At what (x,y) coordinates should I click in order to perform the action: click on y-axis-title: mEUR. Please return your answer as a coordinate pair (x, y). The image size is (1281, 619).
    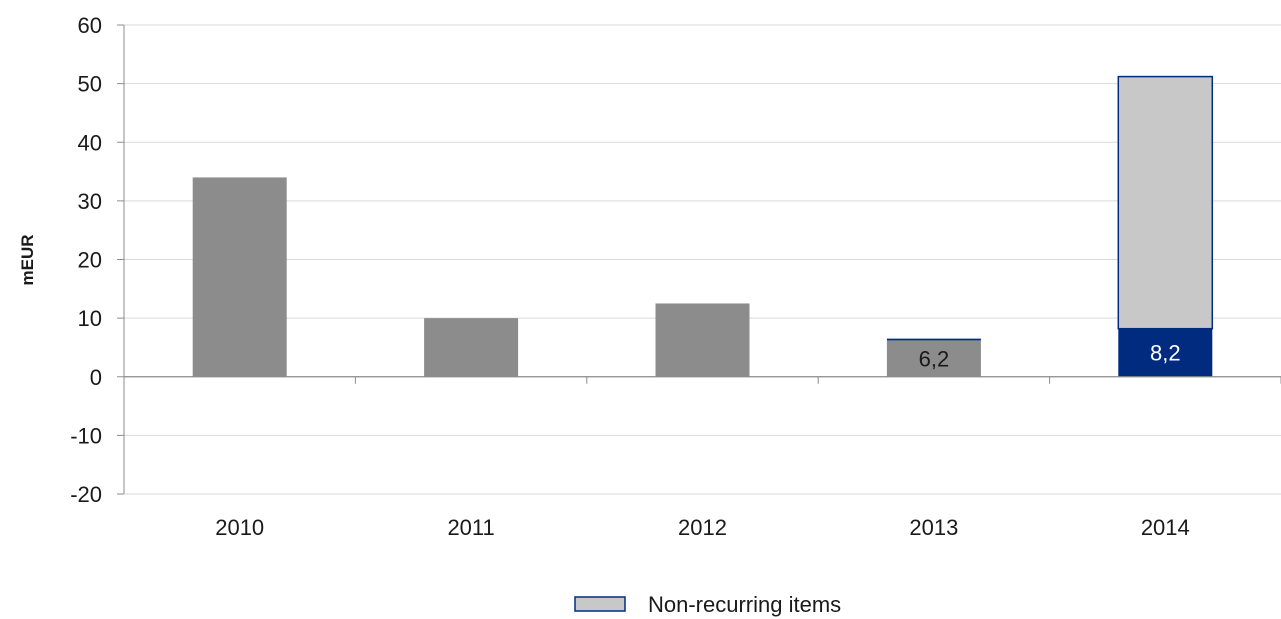
    Looking at the image, I should click on (27, 259).